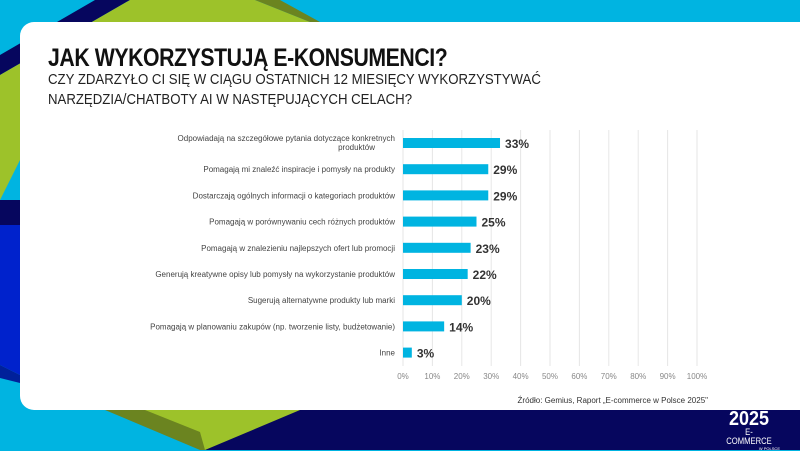  I want to click on logo-year: 2025, so click(749, 419).